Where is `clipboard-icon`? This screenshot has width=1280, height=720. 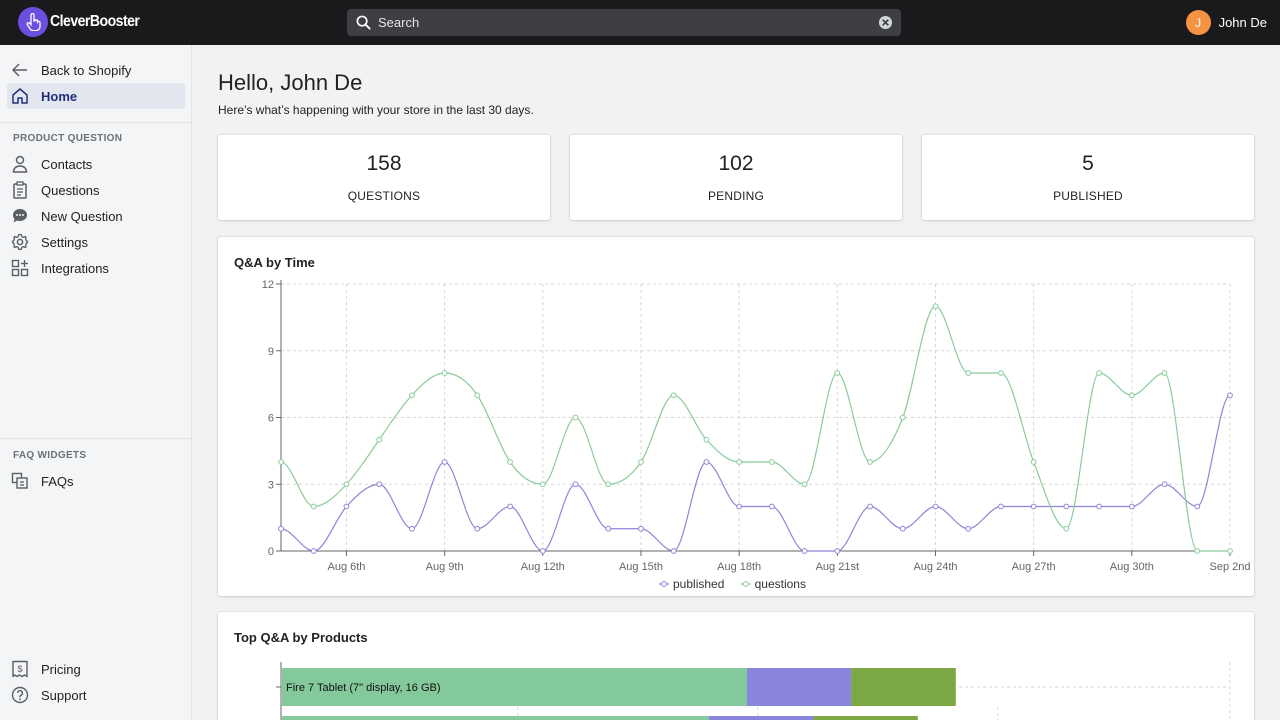
clipboard-icon is located at coordinates (20, 190).